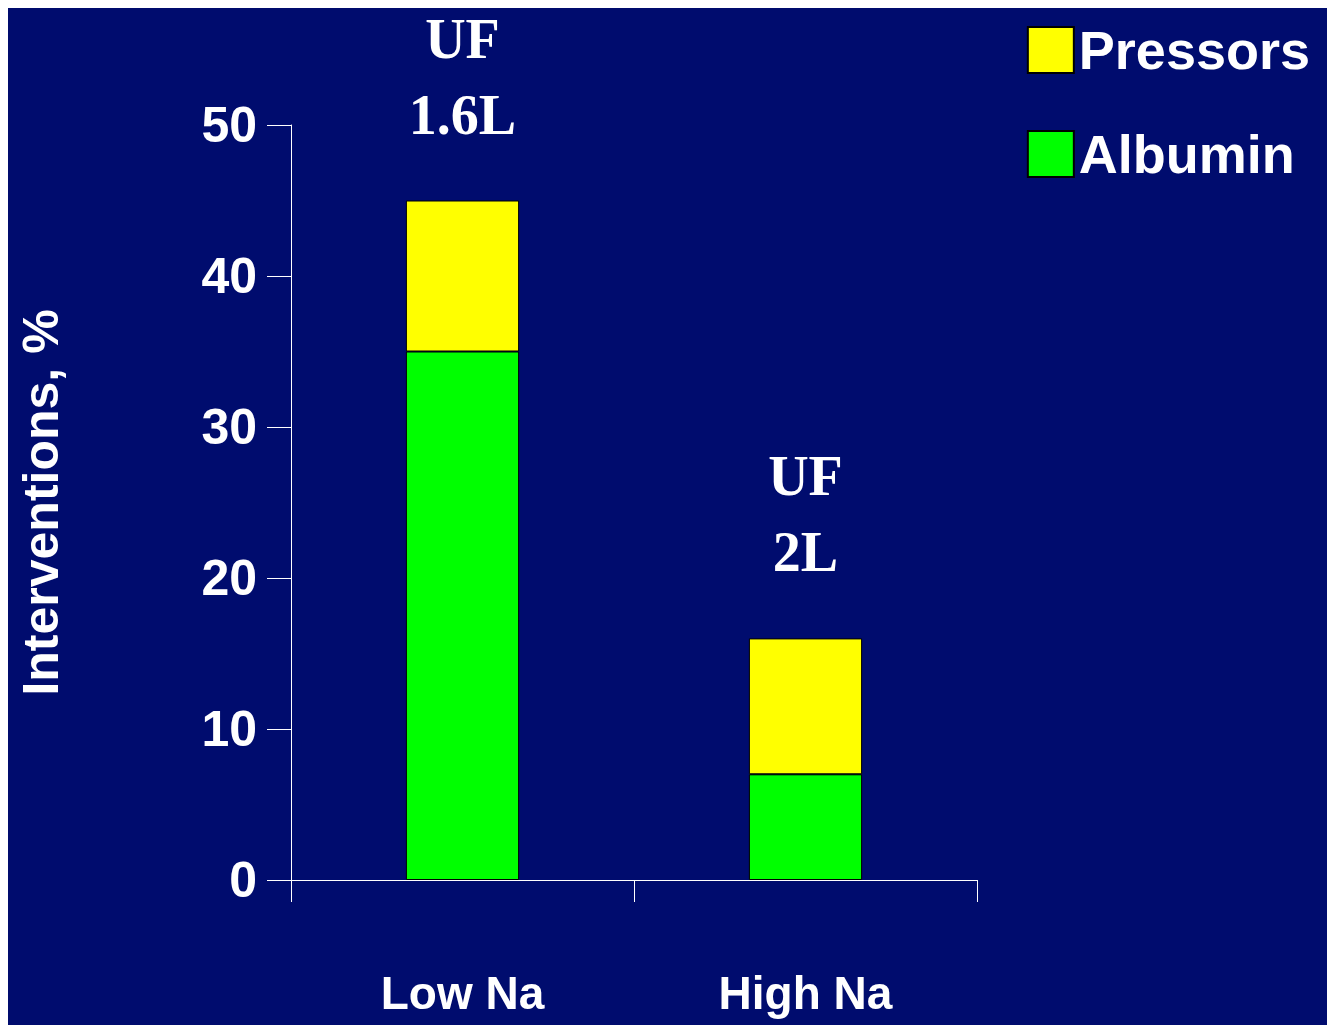  I want to click on x-tick-label: Low Na, so click(462, 993).